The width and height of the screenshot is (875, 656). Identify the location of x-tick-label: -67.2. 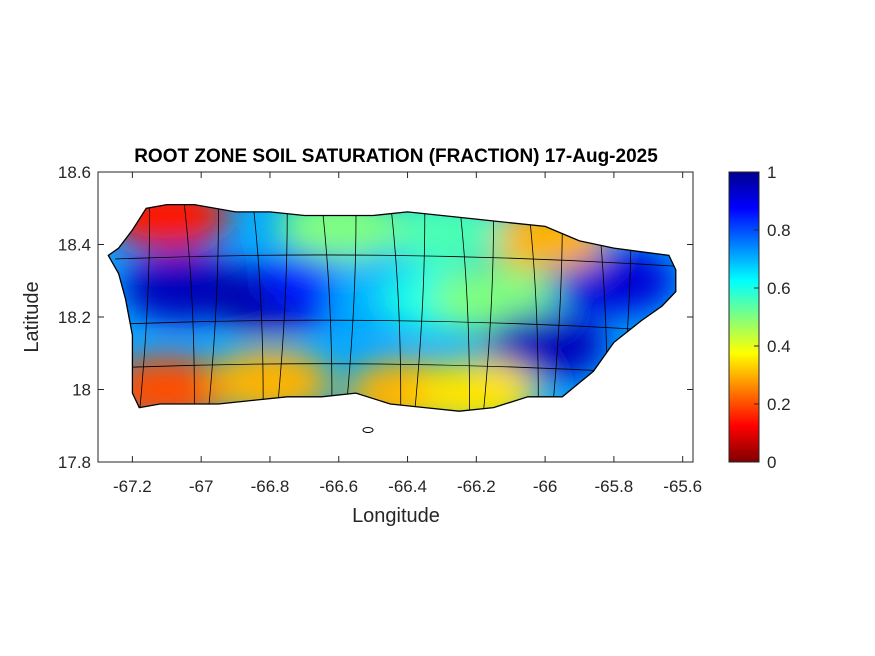
(132, 486).